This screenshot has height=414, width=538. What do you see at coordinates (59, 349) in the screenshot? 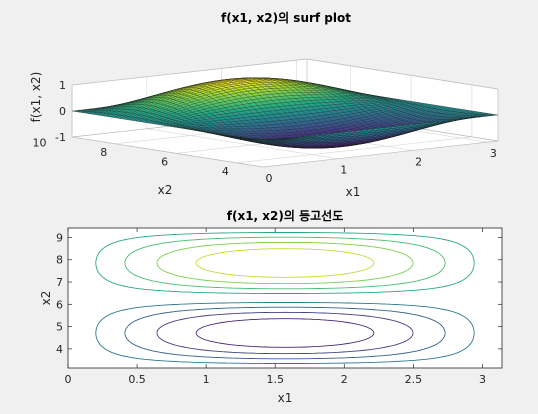
I see `contour-ytick-label: 4` at bounding box center [59, 349].